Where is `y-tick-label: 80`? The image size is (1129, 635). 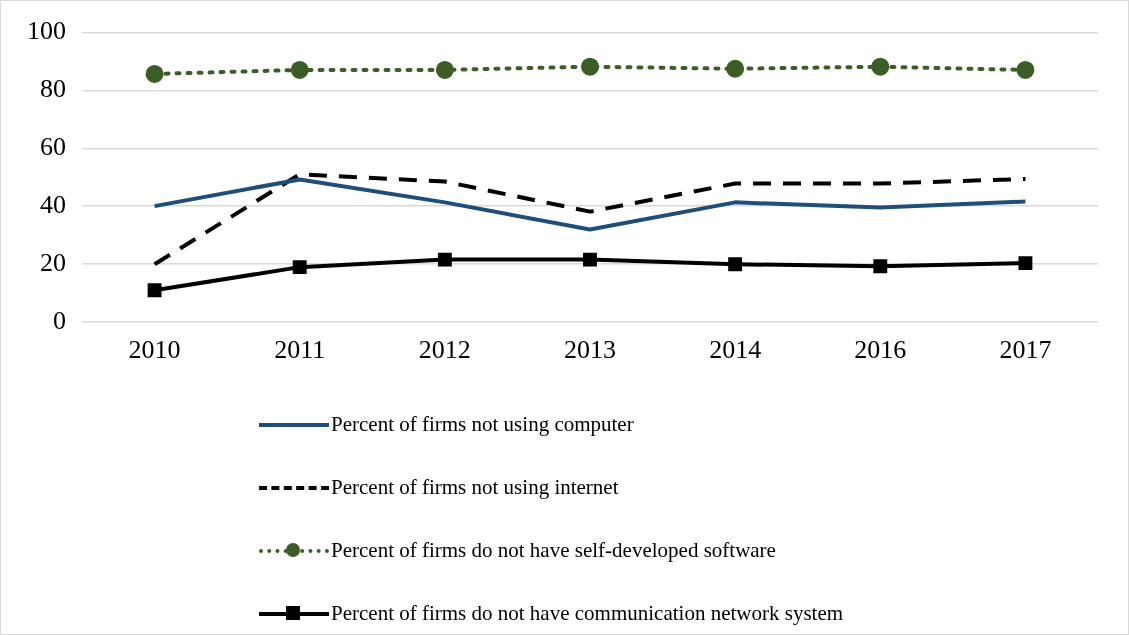 y-tick-label: 80 is located at coordinates (53, 89).